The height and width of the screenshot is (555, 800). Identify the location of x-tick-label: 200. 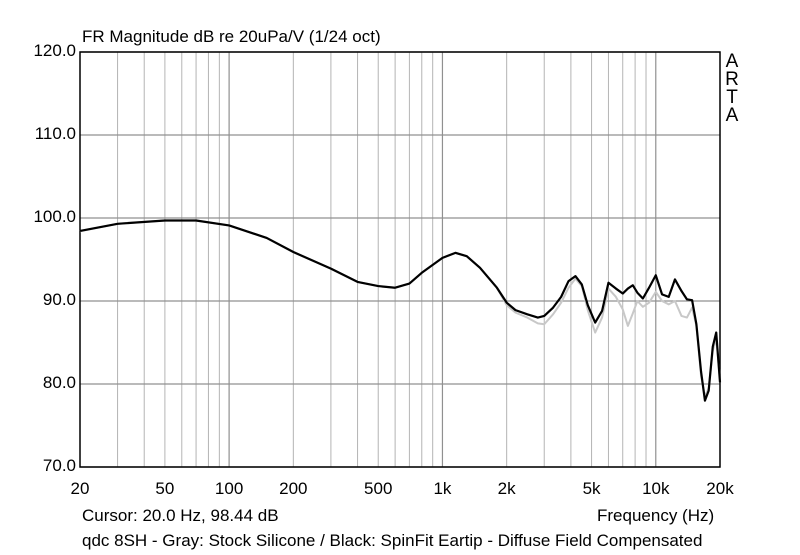
(293, 488).